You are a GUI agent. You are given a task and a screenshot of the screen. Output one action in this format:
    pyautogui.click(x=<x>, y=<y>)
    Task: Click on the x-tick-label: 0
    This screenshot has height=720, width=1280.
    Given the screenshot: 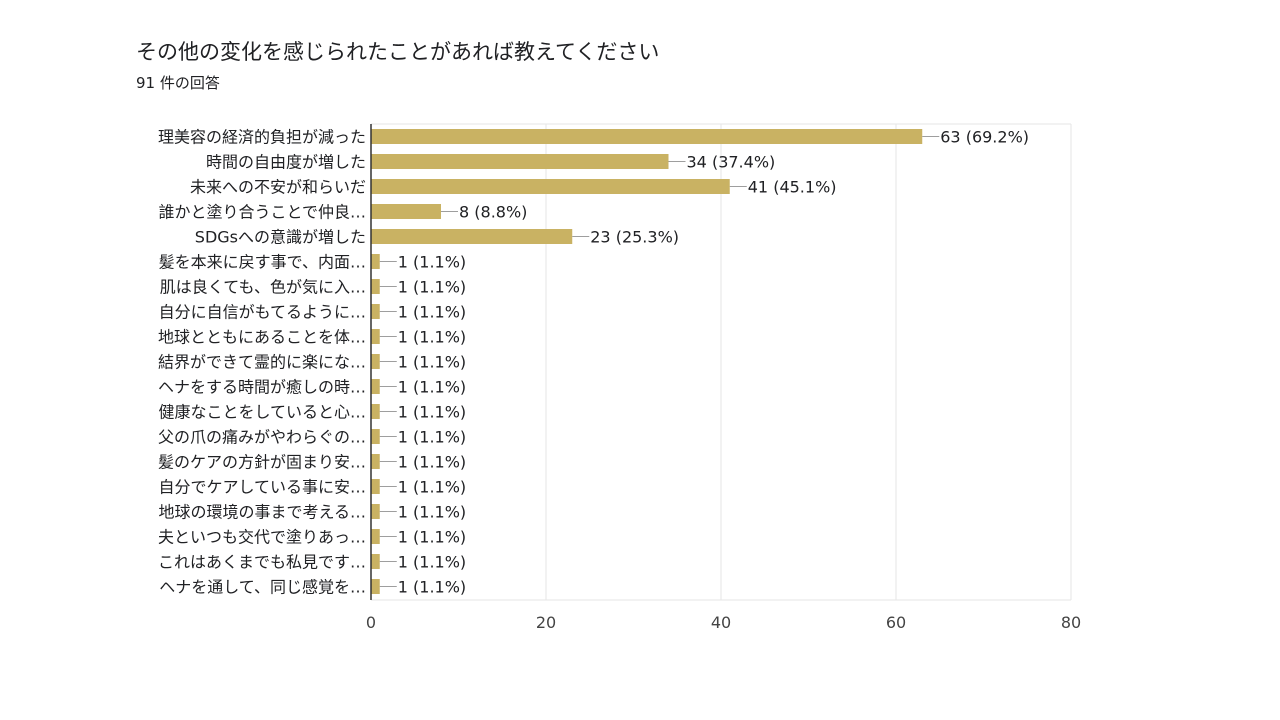 What is the action you would take?
    pyautogui.click(x=371, y=622)
    